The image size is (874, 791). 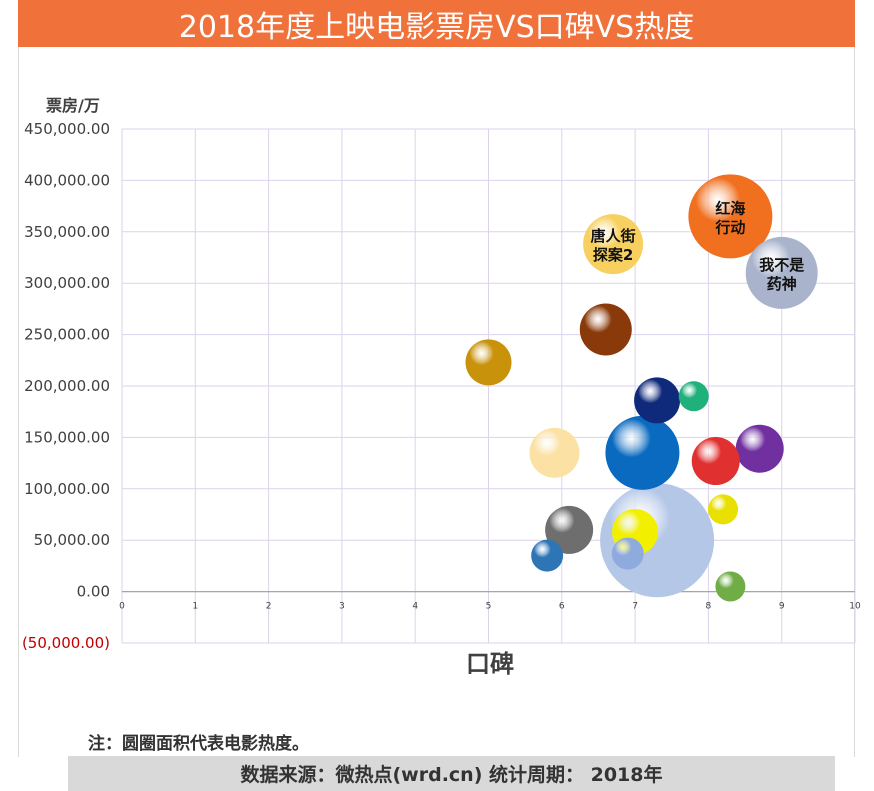 What do you see at coordinates (67, 232) in the screenshot?
I see `y-tick-label: 350,000.00` at bounding box center [67, 232].